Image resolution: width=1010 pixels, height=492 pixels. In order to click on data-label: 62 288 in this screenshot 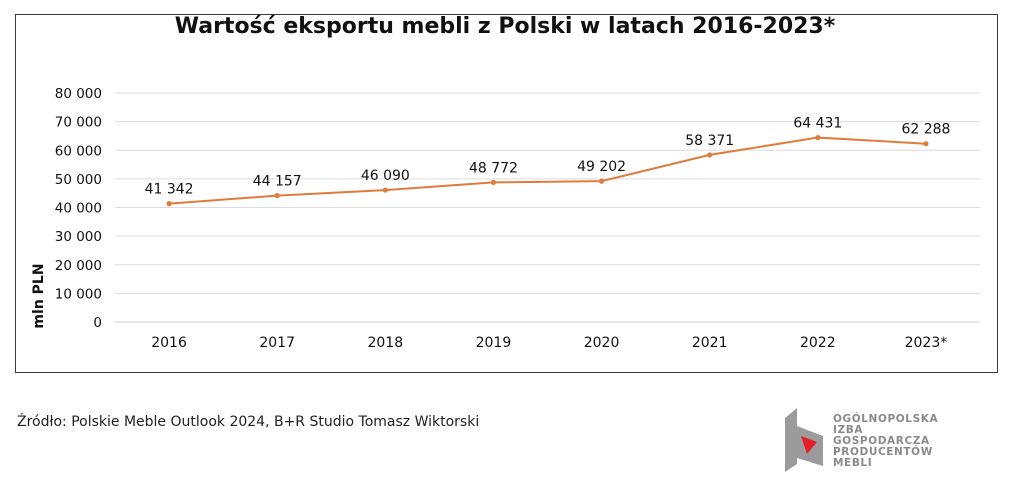, I will do `click(925, 130)`.